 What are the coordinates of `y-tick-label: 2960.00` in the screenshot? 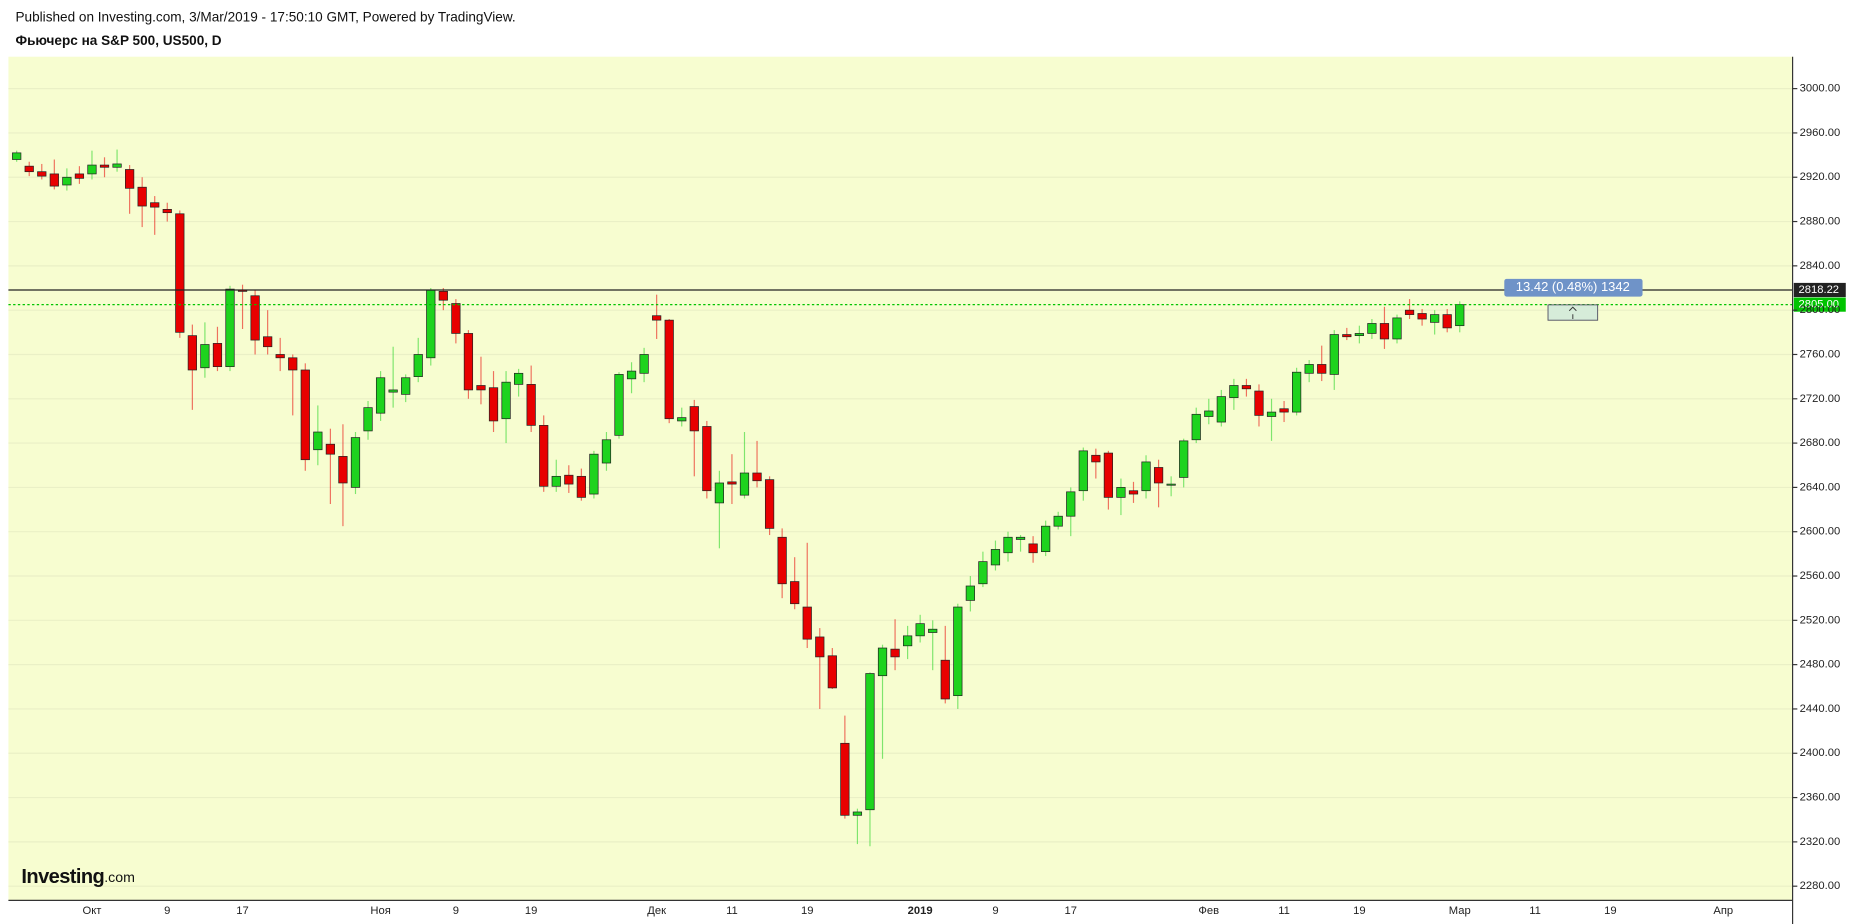 It's located at (1820, 133).